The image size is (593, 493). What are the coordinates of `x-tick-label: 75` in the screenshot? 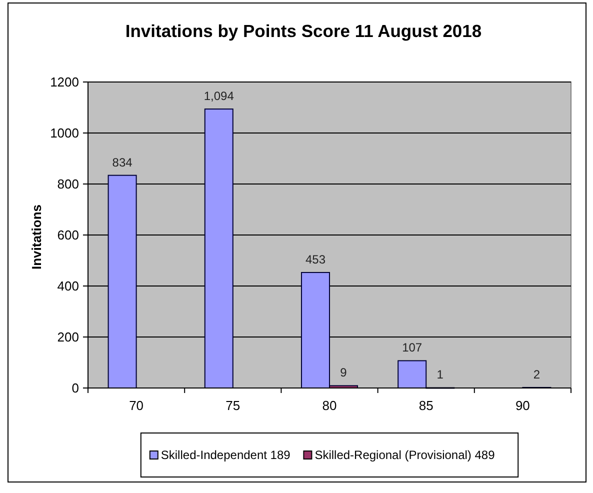 It's located at (233, 405).